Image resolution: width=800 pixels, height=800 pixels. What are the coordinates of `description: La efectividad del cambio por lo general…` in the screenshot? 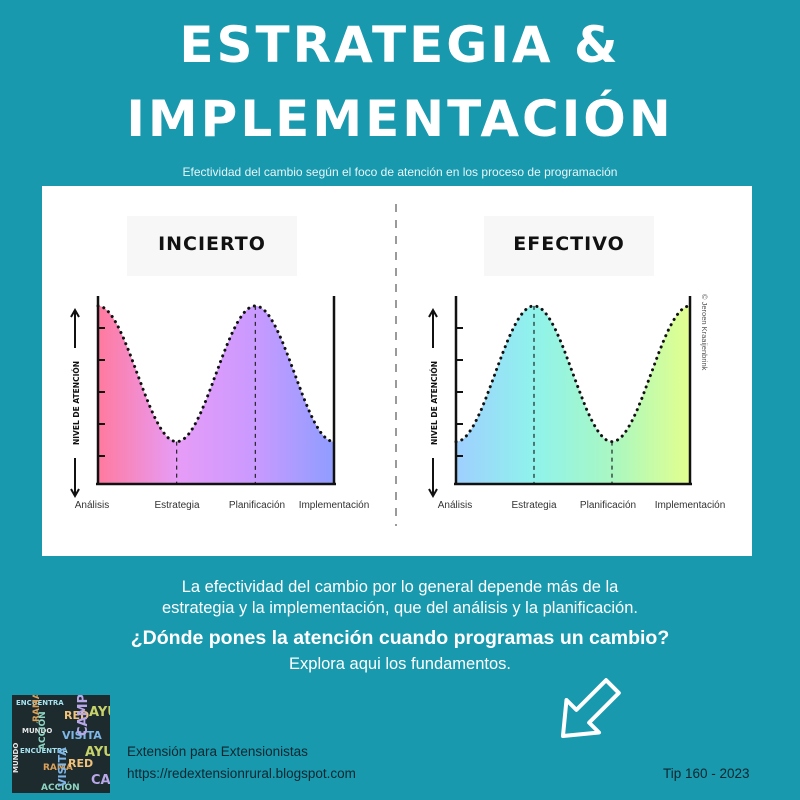 It's located at (400, 598).